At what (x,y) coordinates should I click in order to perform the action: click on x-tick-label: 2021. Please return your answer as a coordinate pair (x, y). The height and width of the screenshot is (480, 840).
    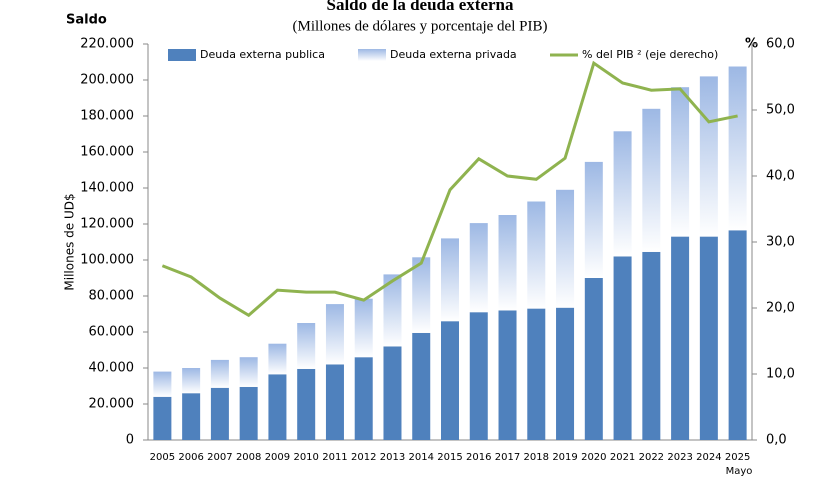
    Looking at the image, I should click on (622, 457).